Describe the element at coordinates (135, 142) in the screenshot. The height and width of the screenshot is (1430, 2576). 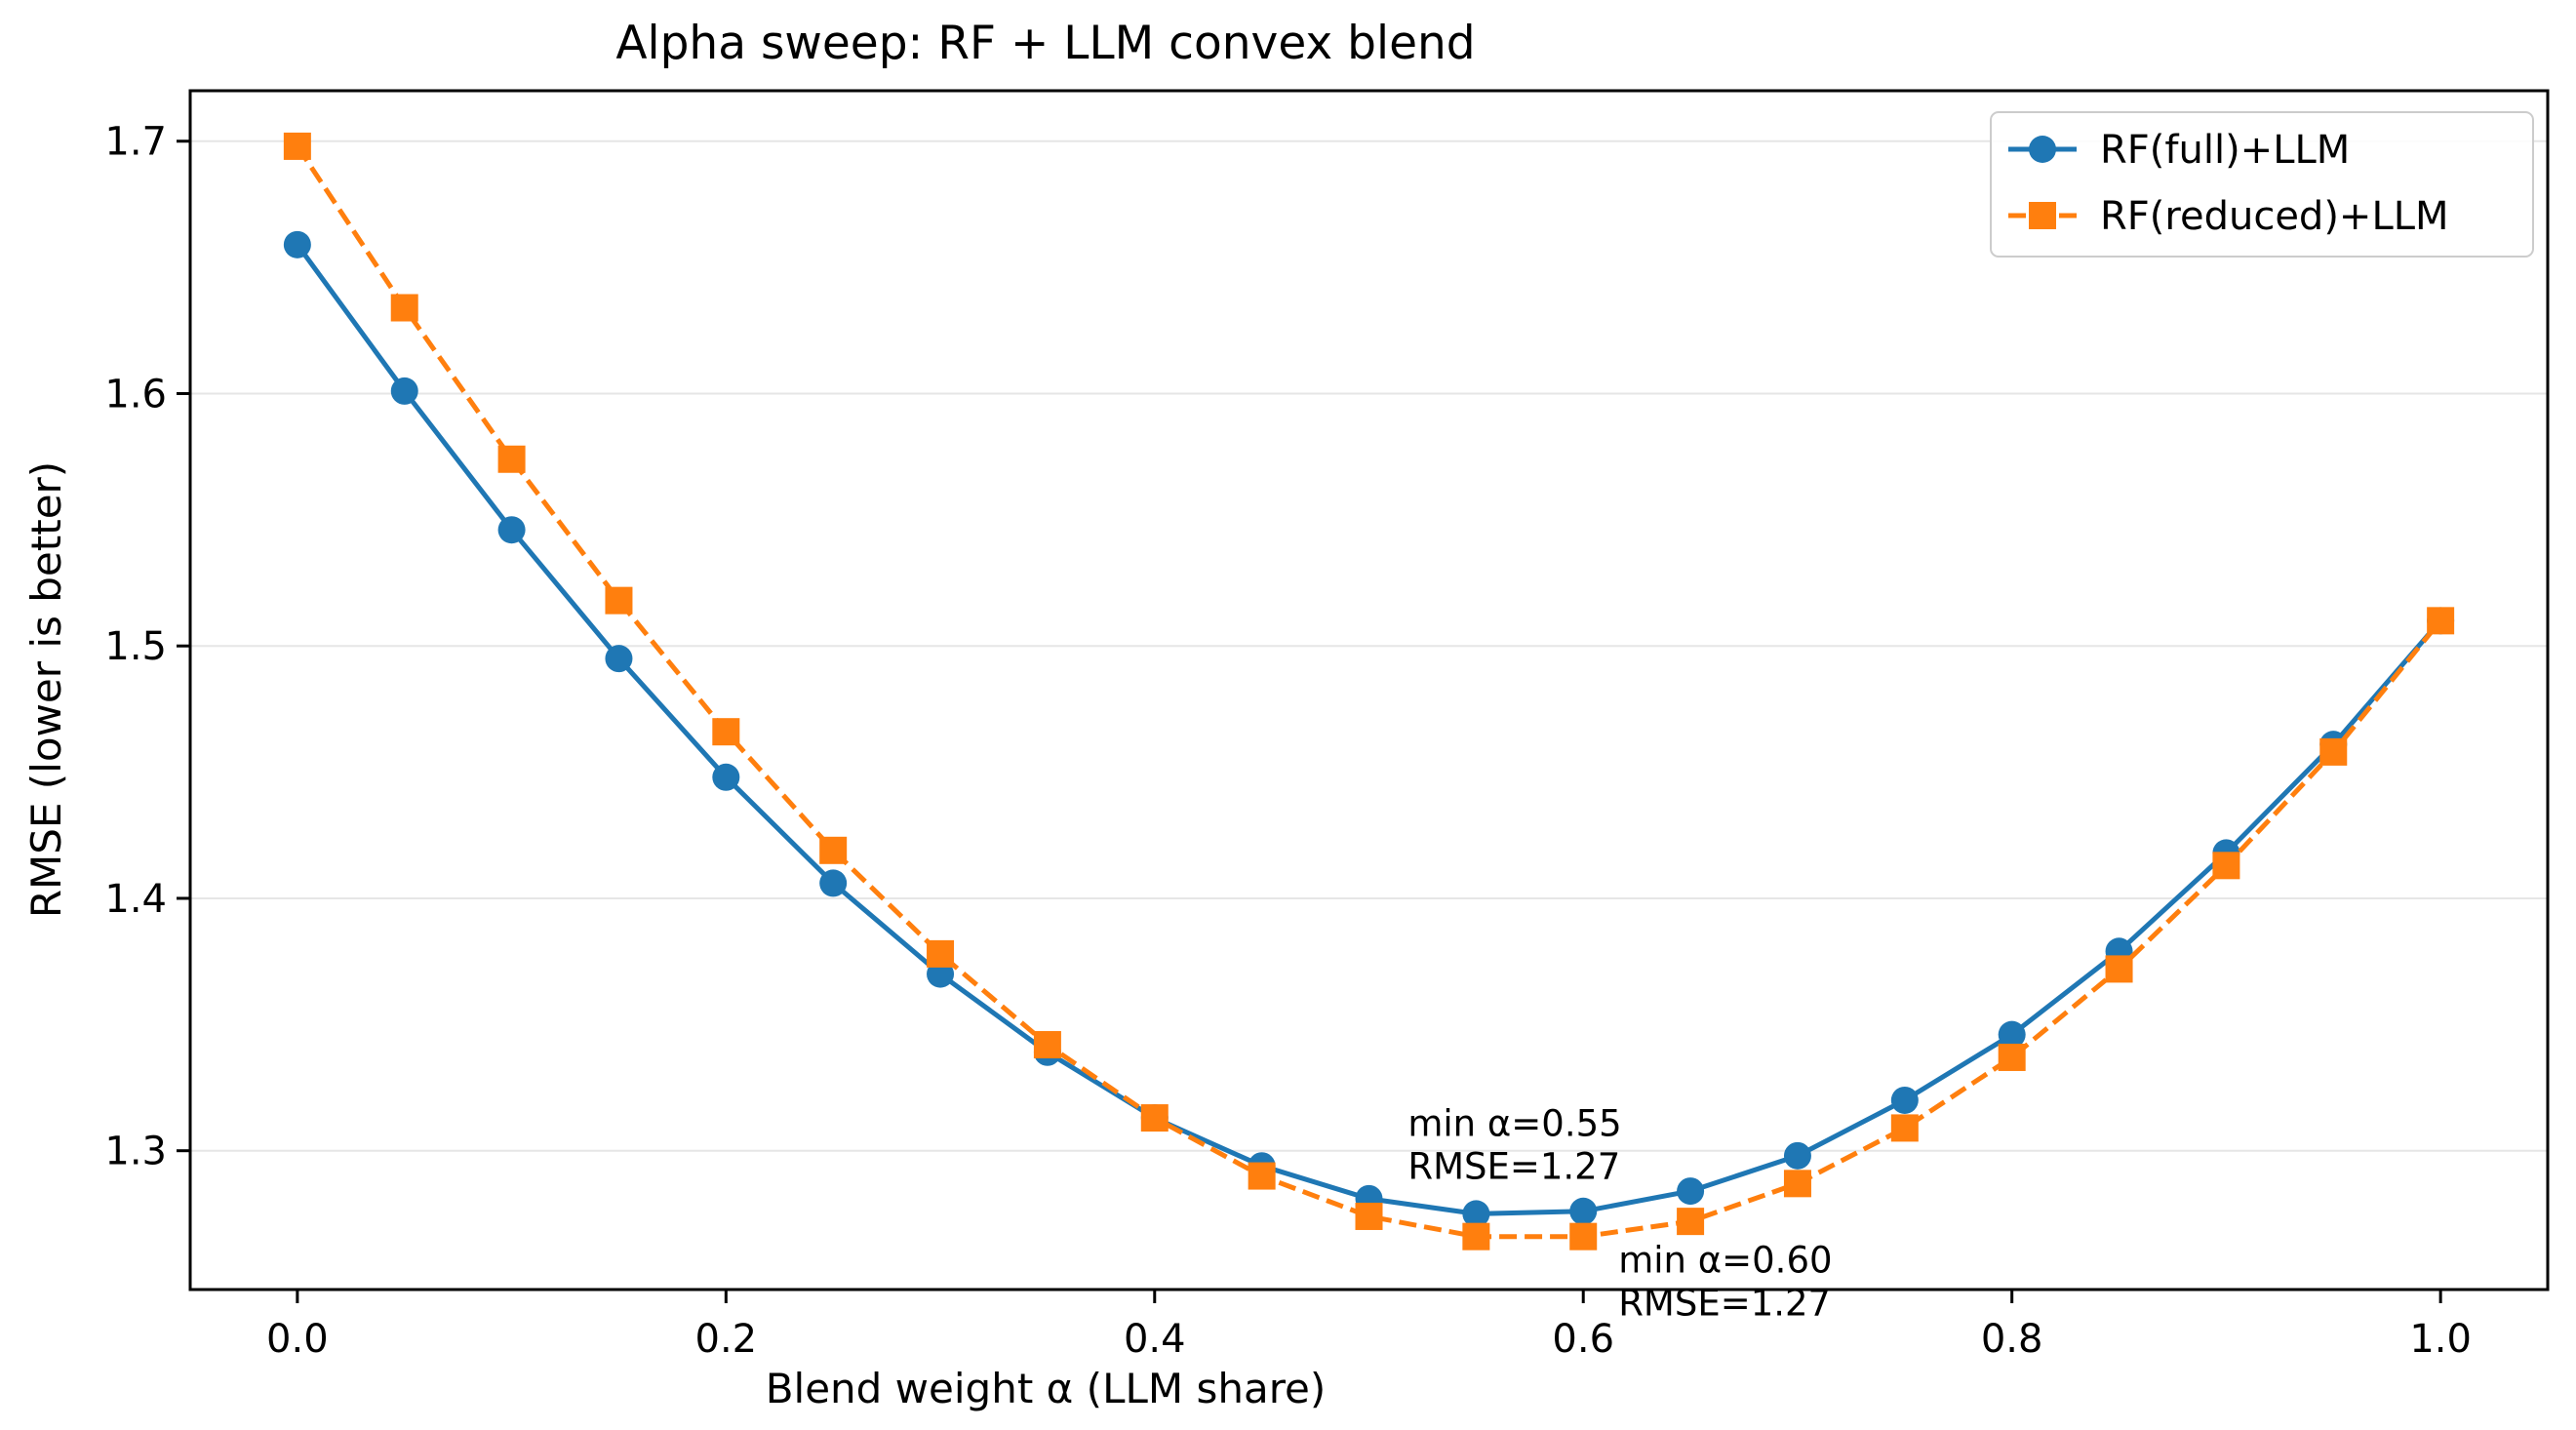
I see `y-tick-label: 1.7` at that location.